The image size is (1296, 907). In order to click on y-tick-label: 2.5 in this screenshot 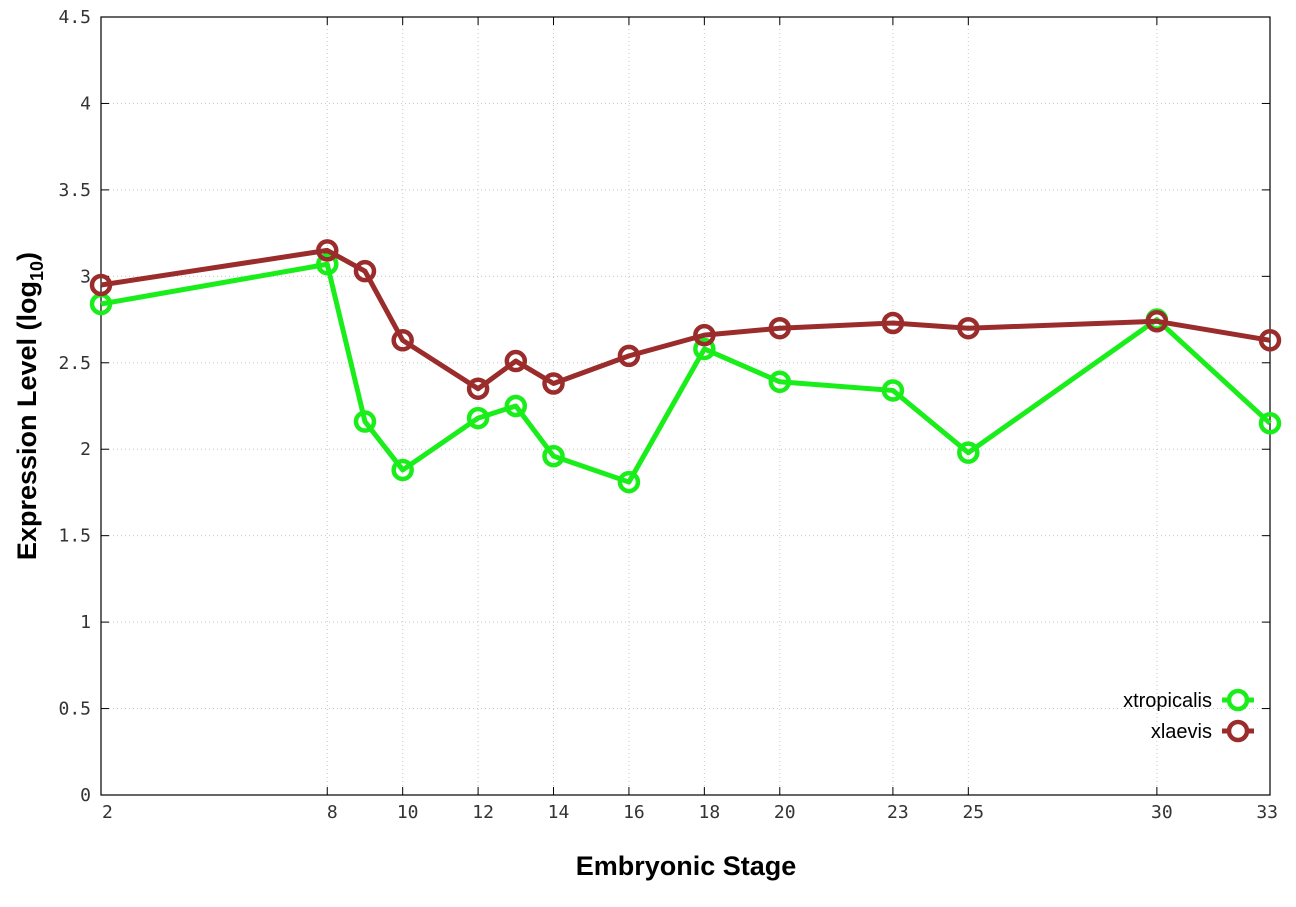, I will do `click(74, 363)`.